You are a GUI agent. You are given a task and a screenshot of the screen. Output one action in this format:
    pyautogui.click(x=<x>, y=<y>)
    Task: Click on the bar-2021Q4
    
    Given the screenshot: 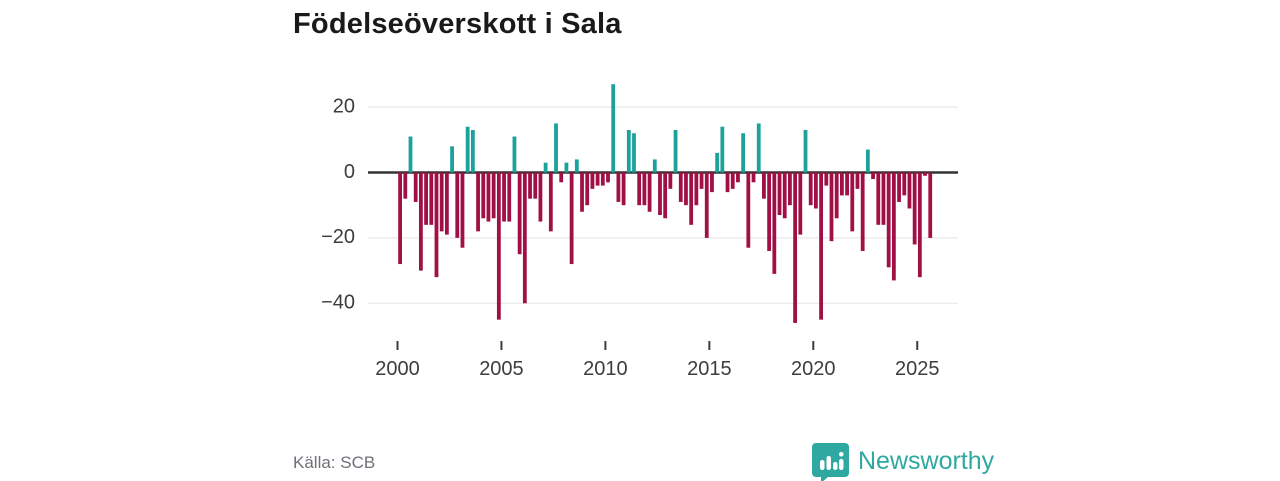 What is the action you would take?
    pyautogui.click(x=852, y=202)
    